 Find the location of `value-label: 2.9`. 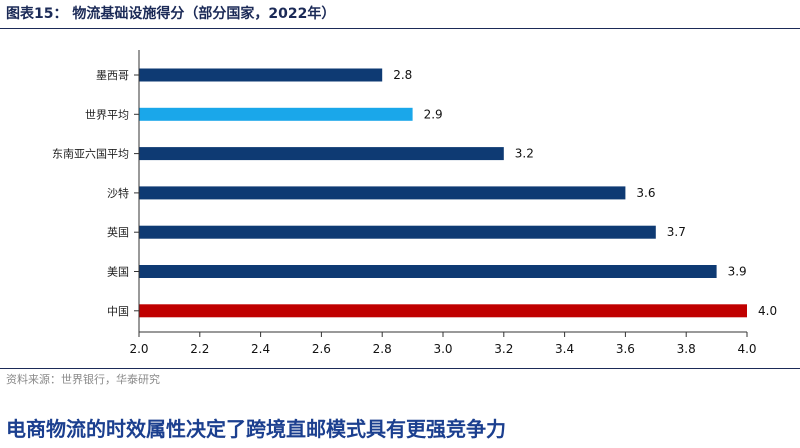

value-label: 2.9 is located at coordinates (433, 114).